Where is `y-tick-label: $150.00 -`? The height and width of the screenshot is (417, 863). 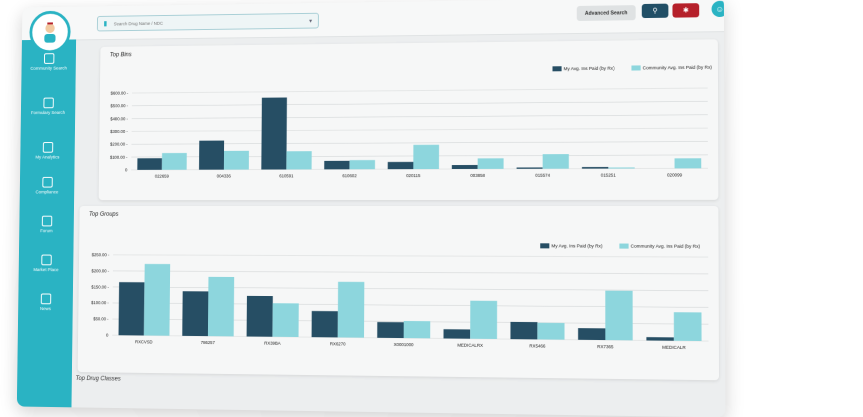
y-tick-label: $150.00 - is located at coordinates (100, 286).